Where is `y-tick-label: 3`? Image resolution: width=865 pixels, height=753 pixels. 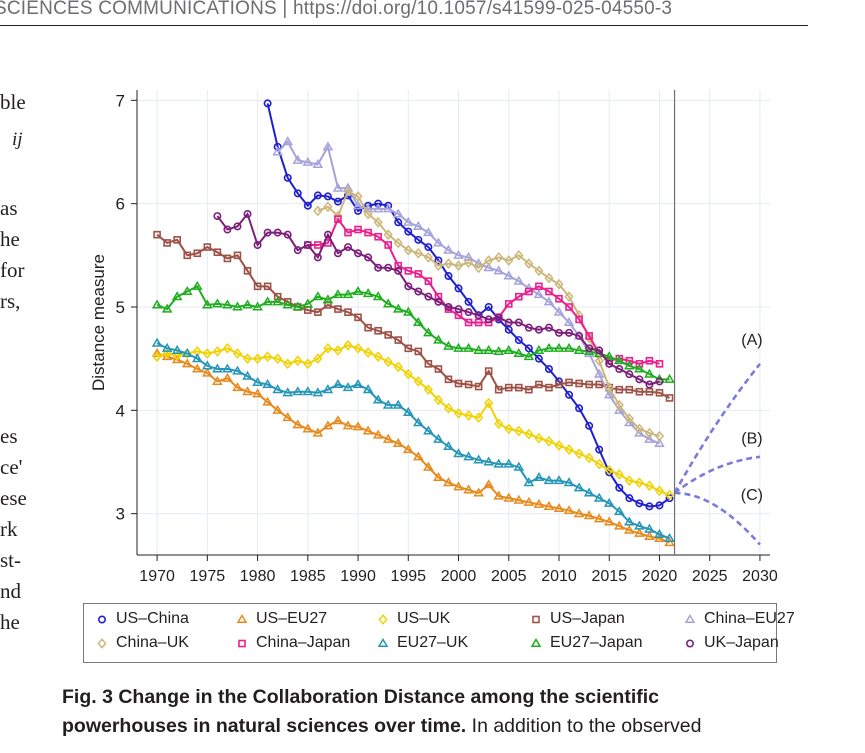 y-tick-label: 3 is located at coordinates (120, 514).